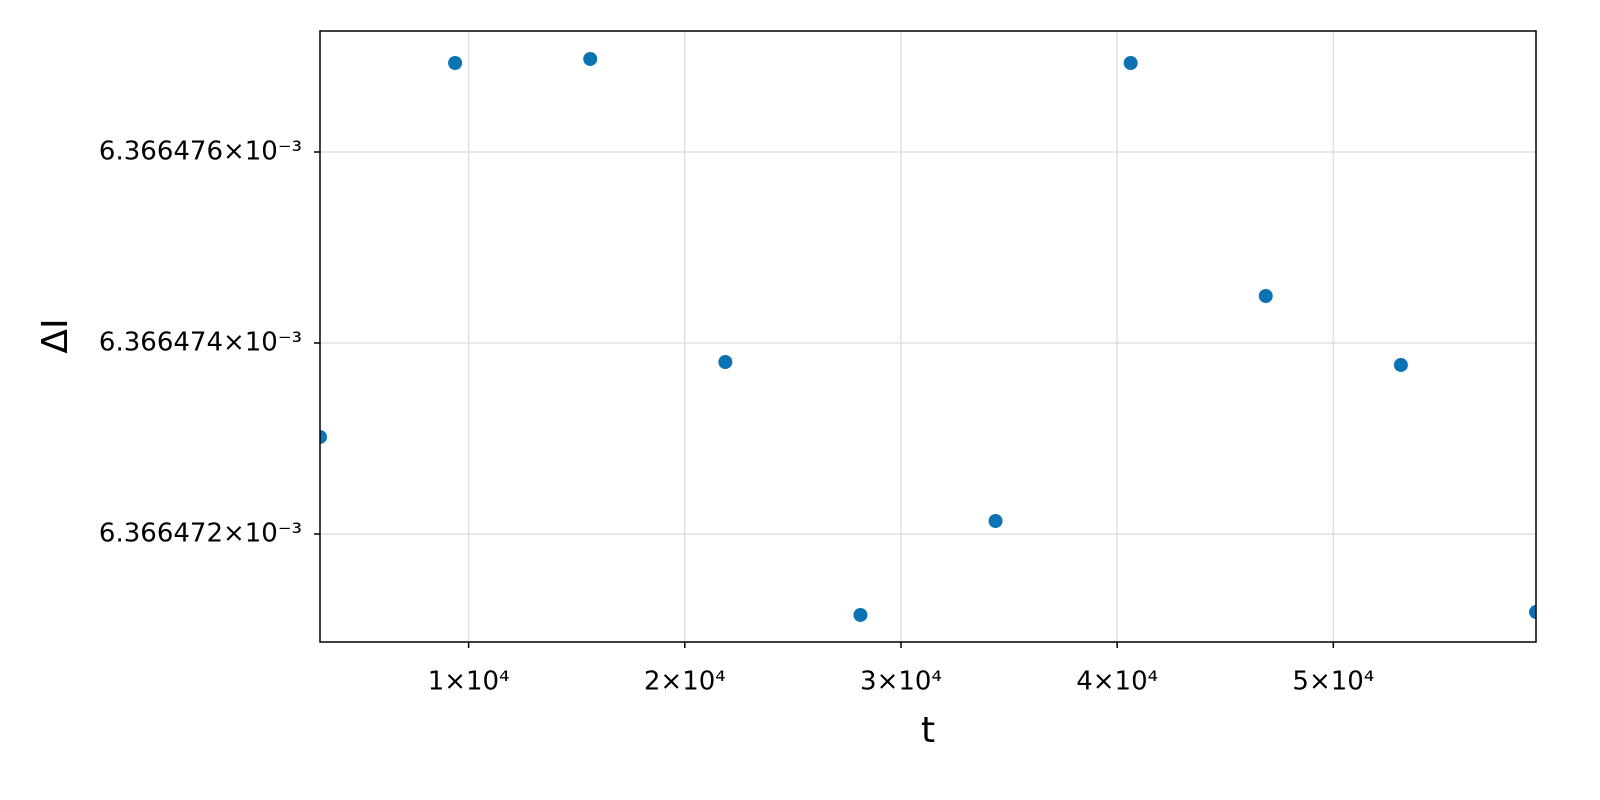 This screenshot has height=800, width=1600. I want to click on x-tick-label: 5×10⁴, so click(1333, 682).